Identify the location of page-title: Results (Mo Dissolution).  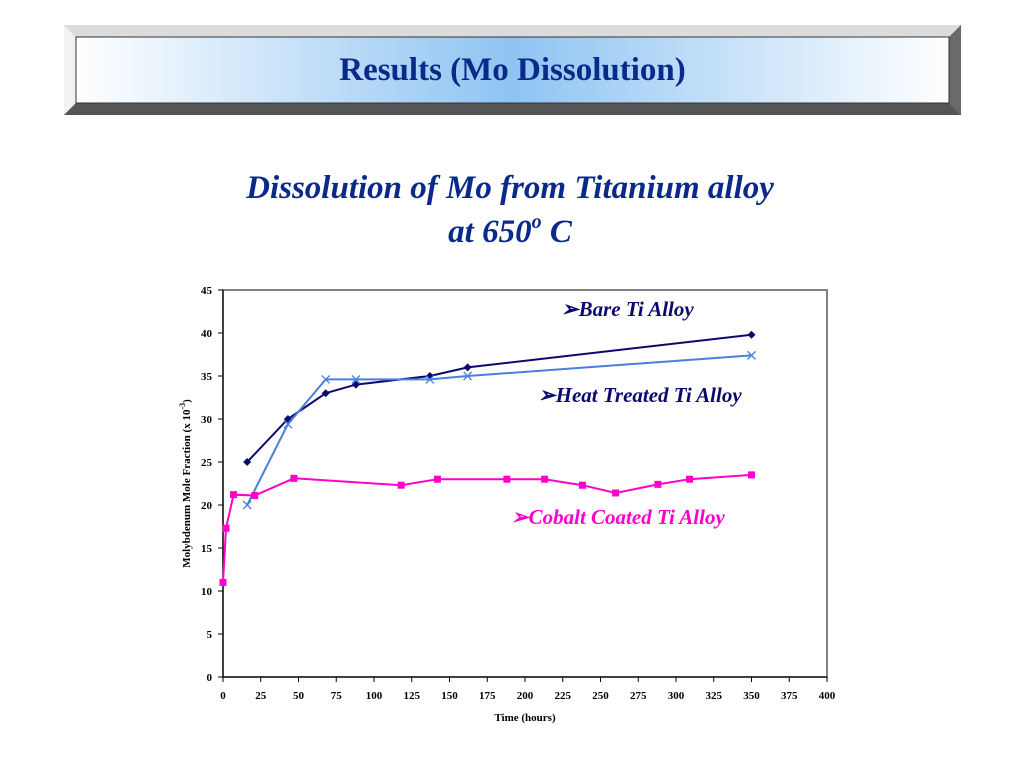
(512, 69).